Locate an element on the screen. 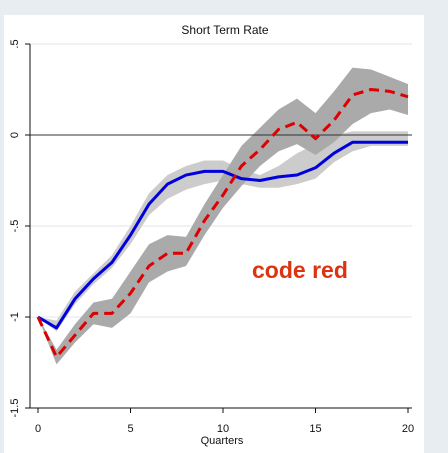 The height and width of the screenshot is (453, 448). x-axis-title: Quarters is located at coordinates (222, 441).